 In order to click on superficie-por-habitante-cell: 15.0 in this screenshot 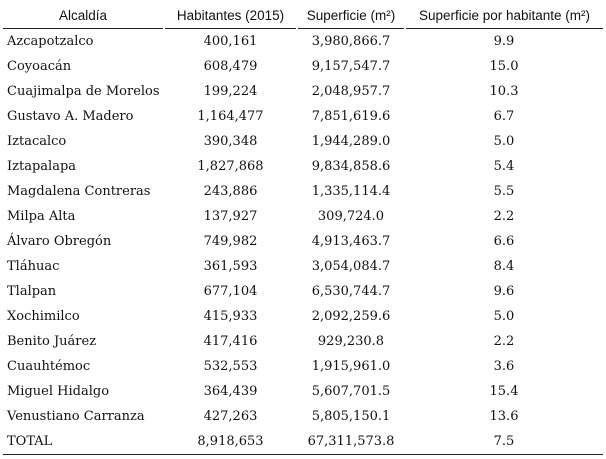, I will do `click(504, 66)`.